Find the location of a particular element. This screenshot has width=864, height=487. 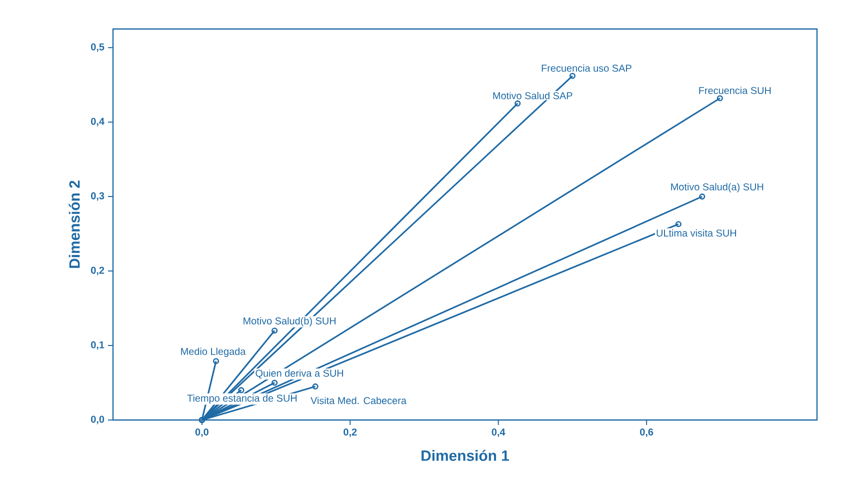

y-axis-title: Dimensión 2 is located at coordinates (74, 224).